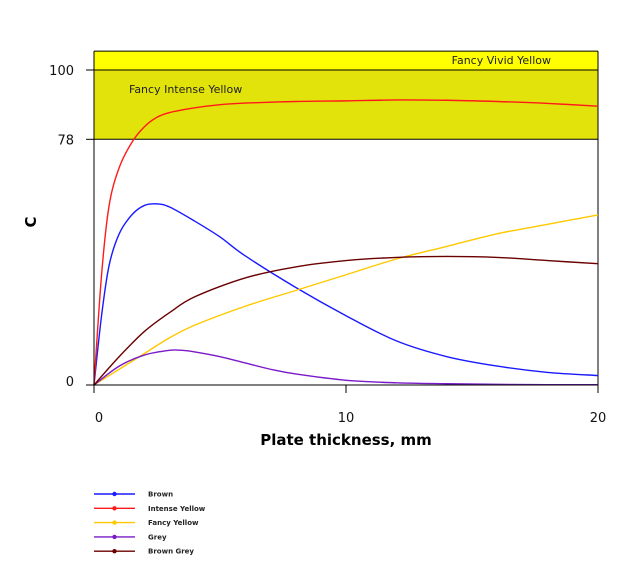 The height and width of the screenshot is (569, 640). I want to click on legend-item-intense-yellow: Intense Yellow, so click(150, 509).